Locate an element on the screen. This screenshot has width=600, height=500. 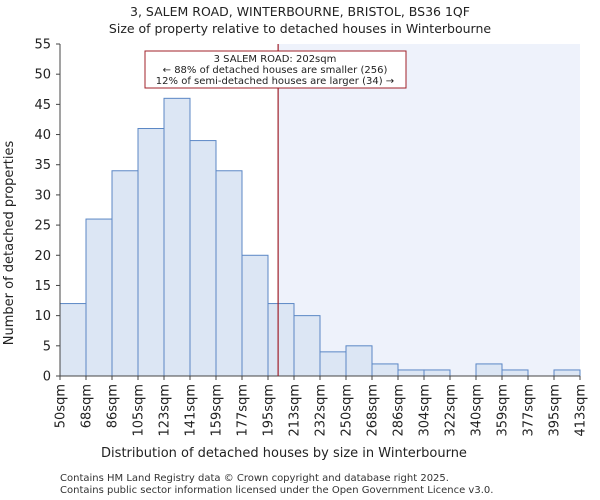
x-tick-label: 286sqm is located at coordinates (399, 410).